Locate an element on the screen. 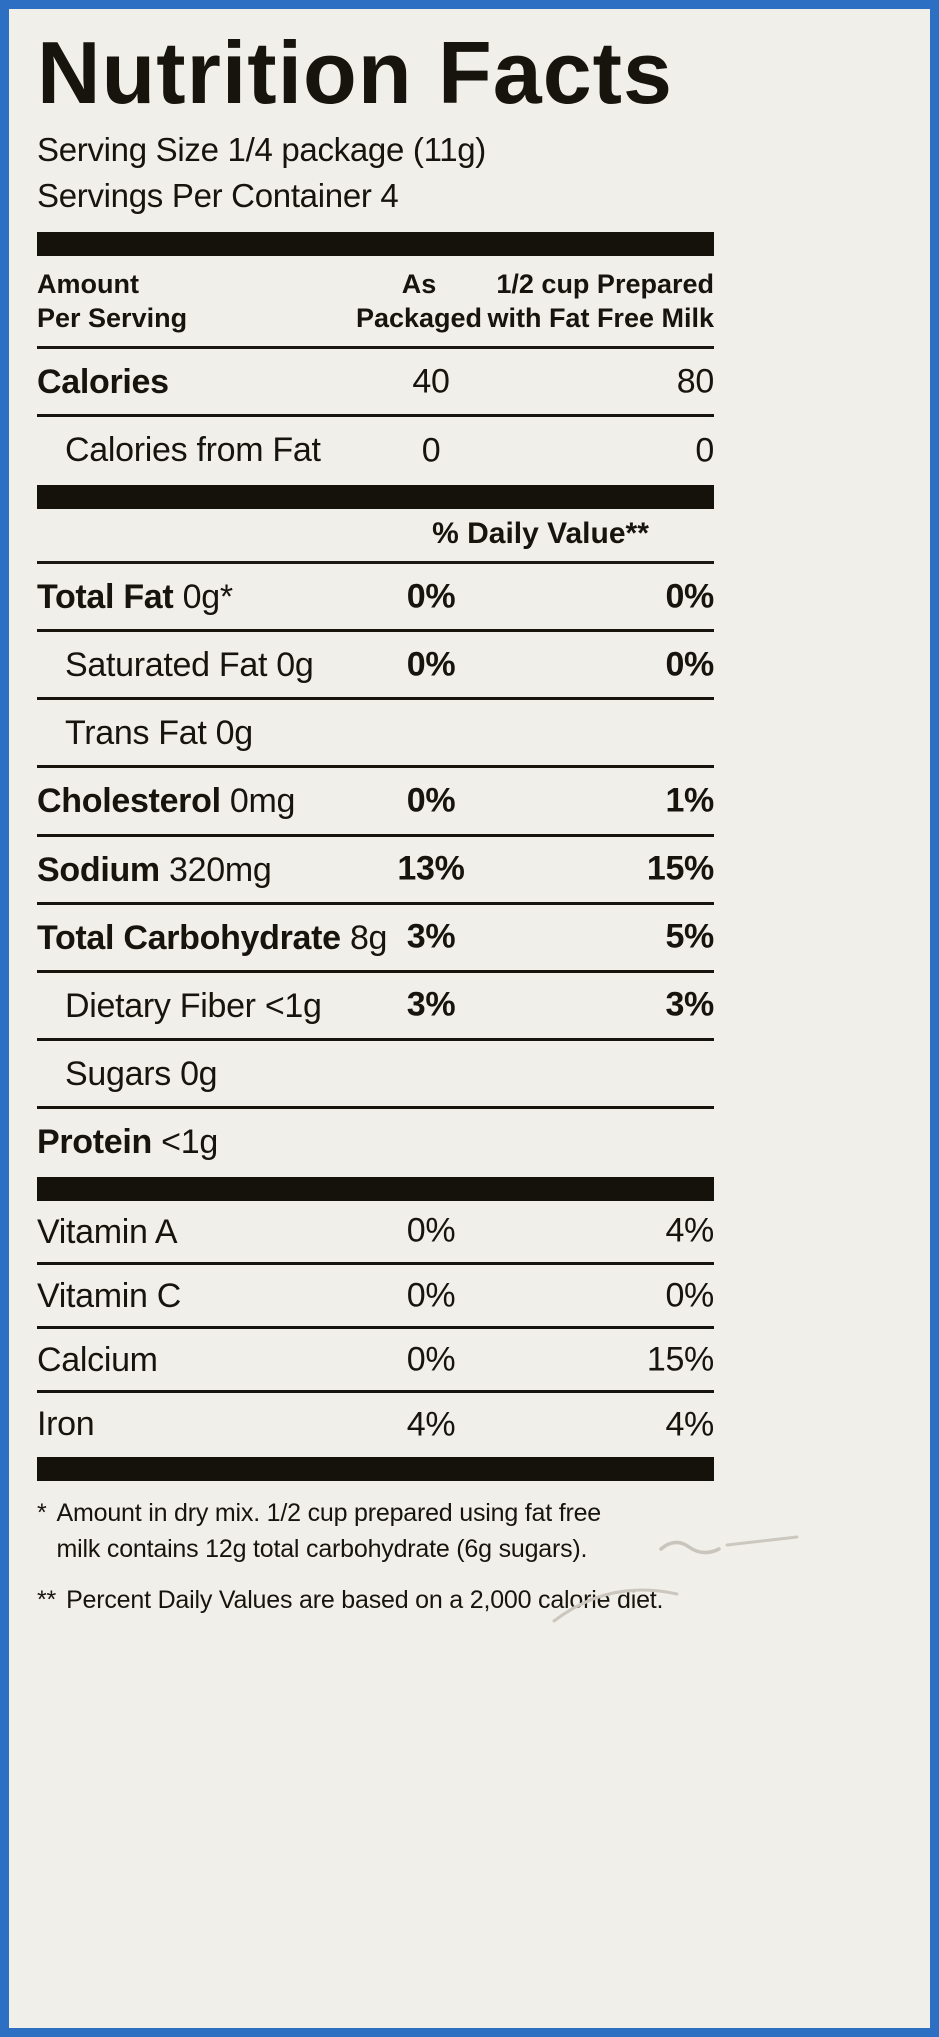 The width and height of the screenshot is (939, 2037). nutrient-name: Iron is located at coordinates (66, 1424).